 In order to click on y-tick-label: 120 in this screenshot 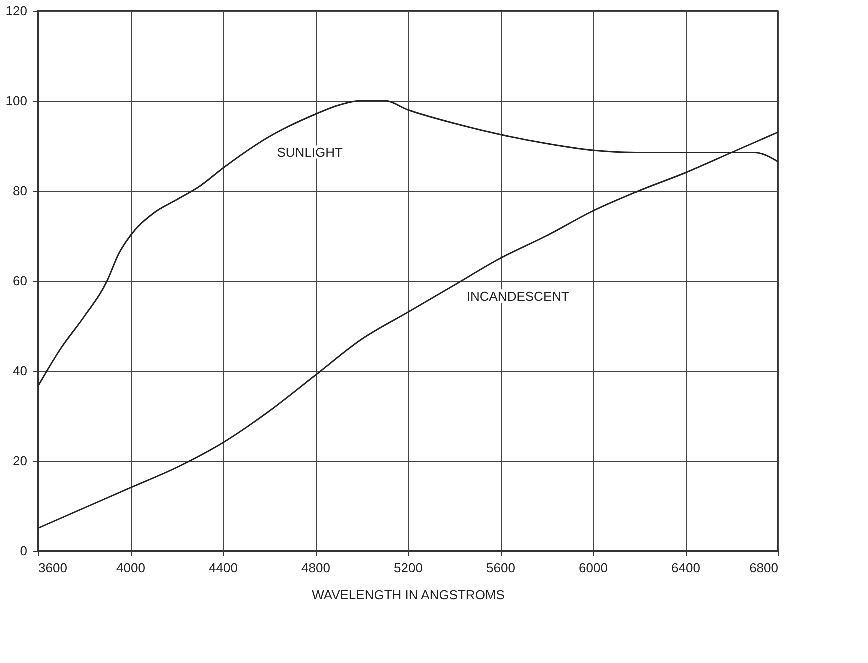, I will do `click(17, 11)`.